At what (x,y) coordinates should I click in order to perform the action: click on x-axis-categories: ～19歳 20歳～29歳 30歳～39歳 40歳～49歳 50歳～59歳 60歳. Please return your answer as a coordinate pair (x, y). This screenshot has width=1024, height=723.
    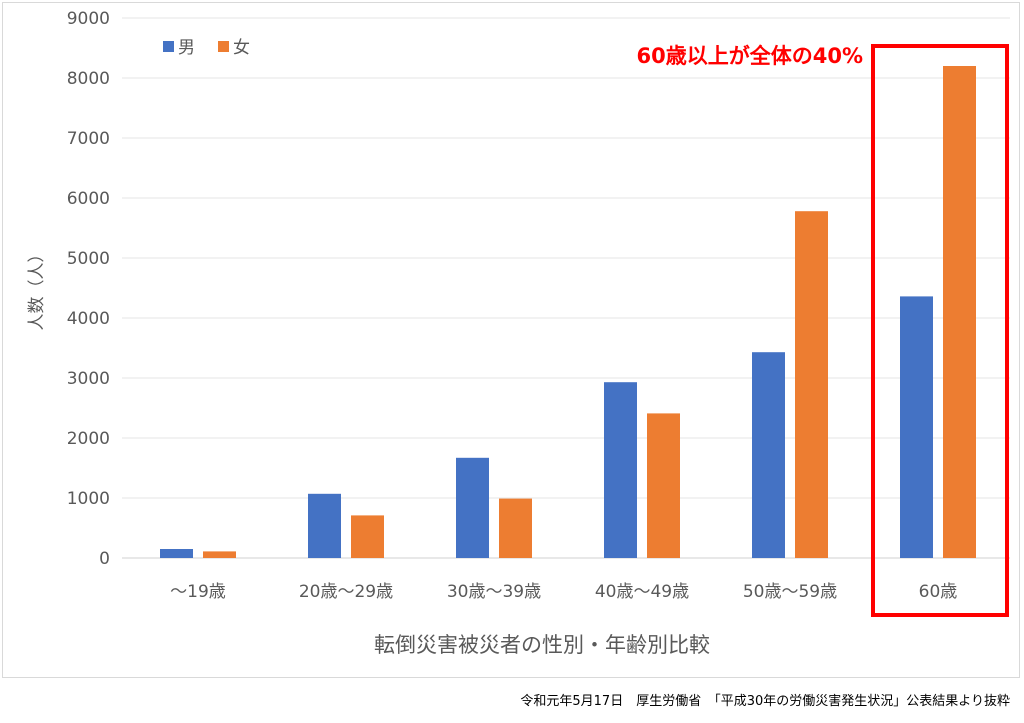
    Looking at the image, I should click on (563, 592).